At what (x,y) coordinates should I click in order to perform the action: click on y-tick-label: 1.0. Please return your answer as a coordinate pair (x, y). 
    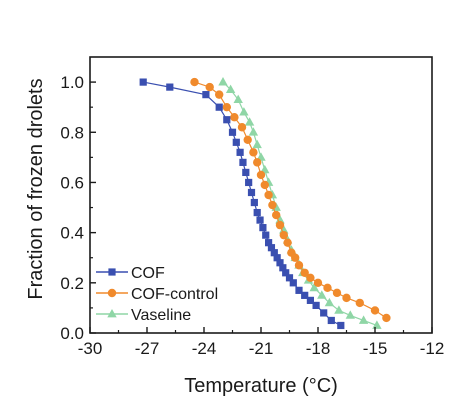
    Looking at the image, I should click on (72, 82).